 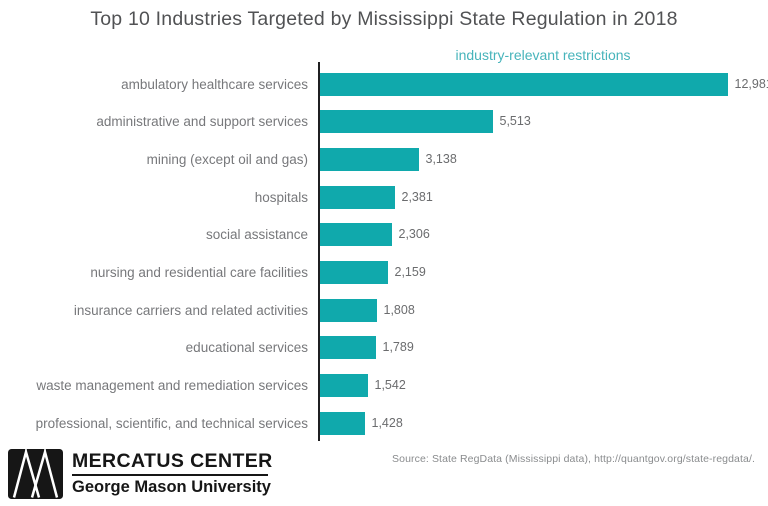 I want to click on bar-category-label: educational services, so click(x=246, y=347).